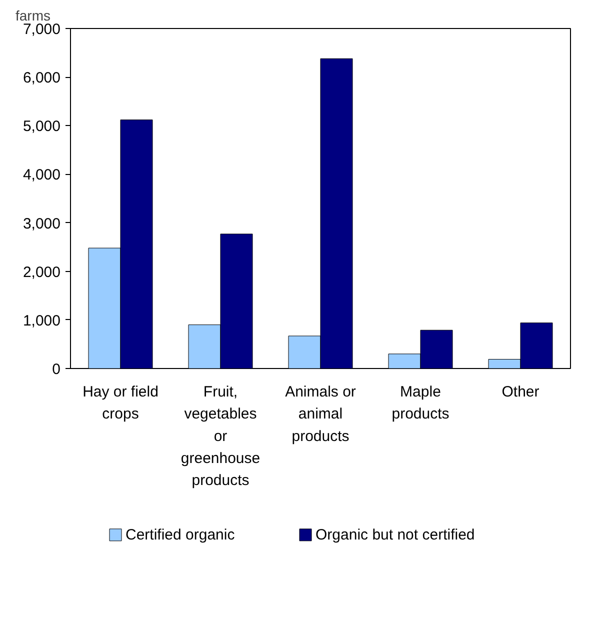 The width and height of the screenshot is (590, 623). Describe the element at coordinates (320, 414) in the screenshot. I see `x-tick-label: Animals or animal products` at that location.